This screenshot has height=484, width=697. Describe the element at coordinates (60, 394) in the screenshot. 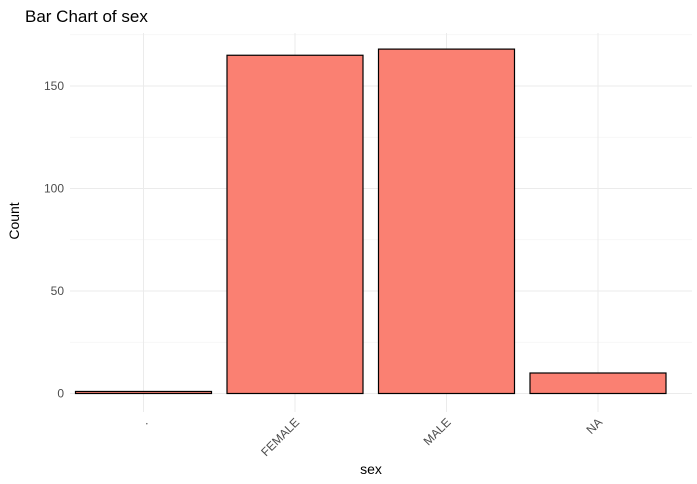

I see `y-tick-label: 0` at that location.